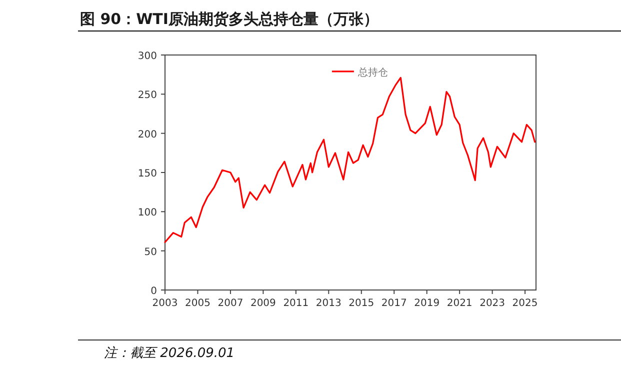  I want to click on x-tick-label: 2015, so click(361, 303).